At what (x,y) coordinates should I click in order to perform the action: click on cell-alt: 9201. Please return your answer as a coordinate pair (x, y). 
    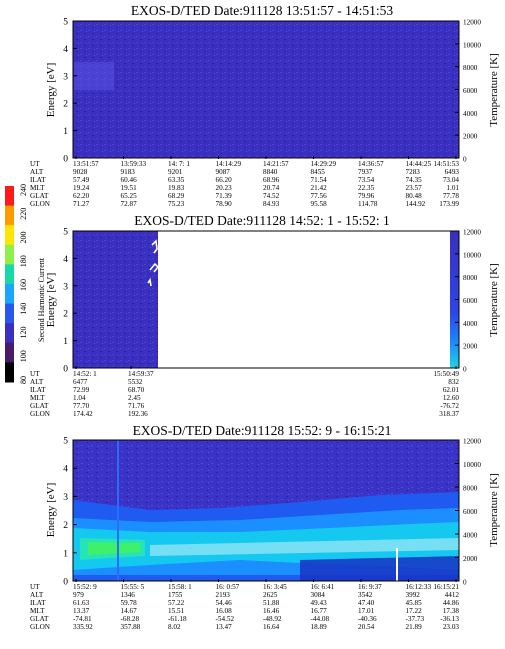
    Looking at the image, I should click on (175, 172).